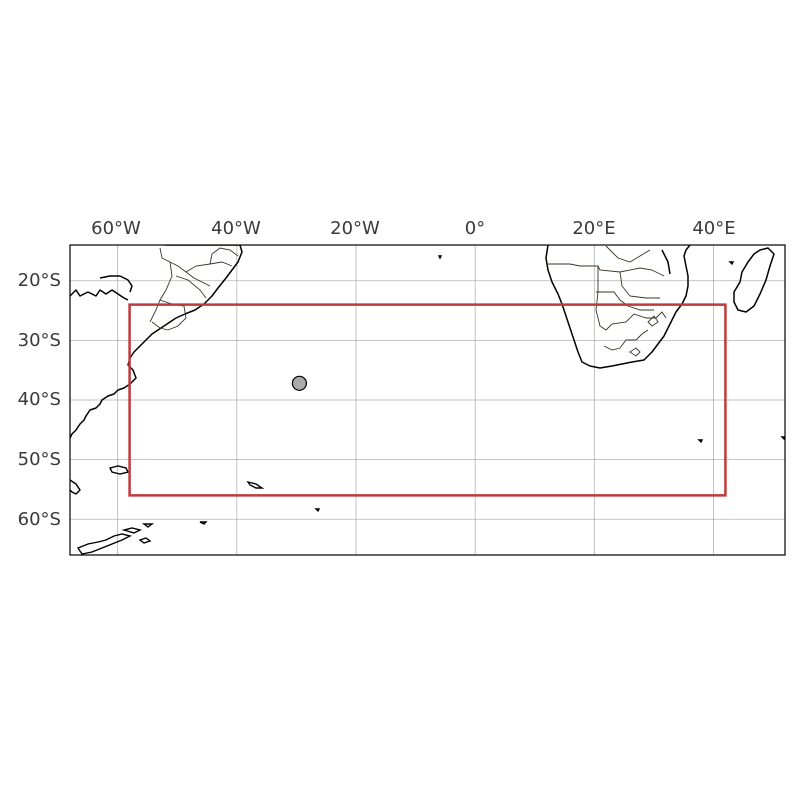  Describe the element at coordinates (138, 533) in the screenshot. I see `antarctic-peninsula-islands` at that location.